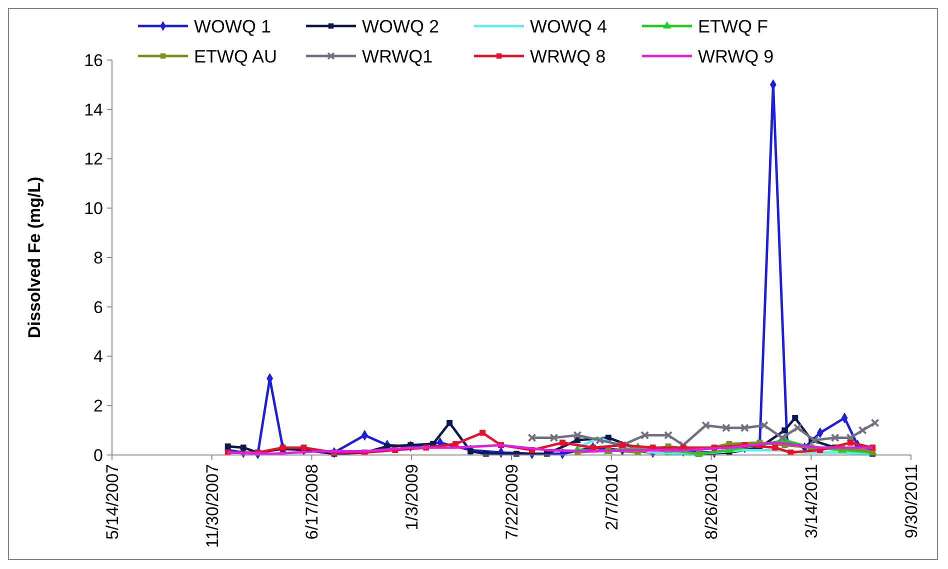  What do you see at coordinates (568, 26) in the screenshot?
I see `legend-label: WOWQ 4` at bounding box center [568, 26].